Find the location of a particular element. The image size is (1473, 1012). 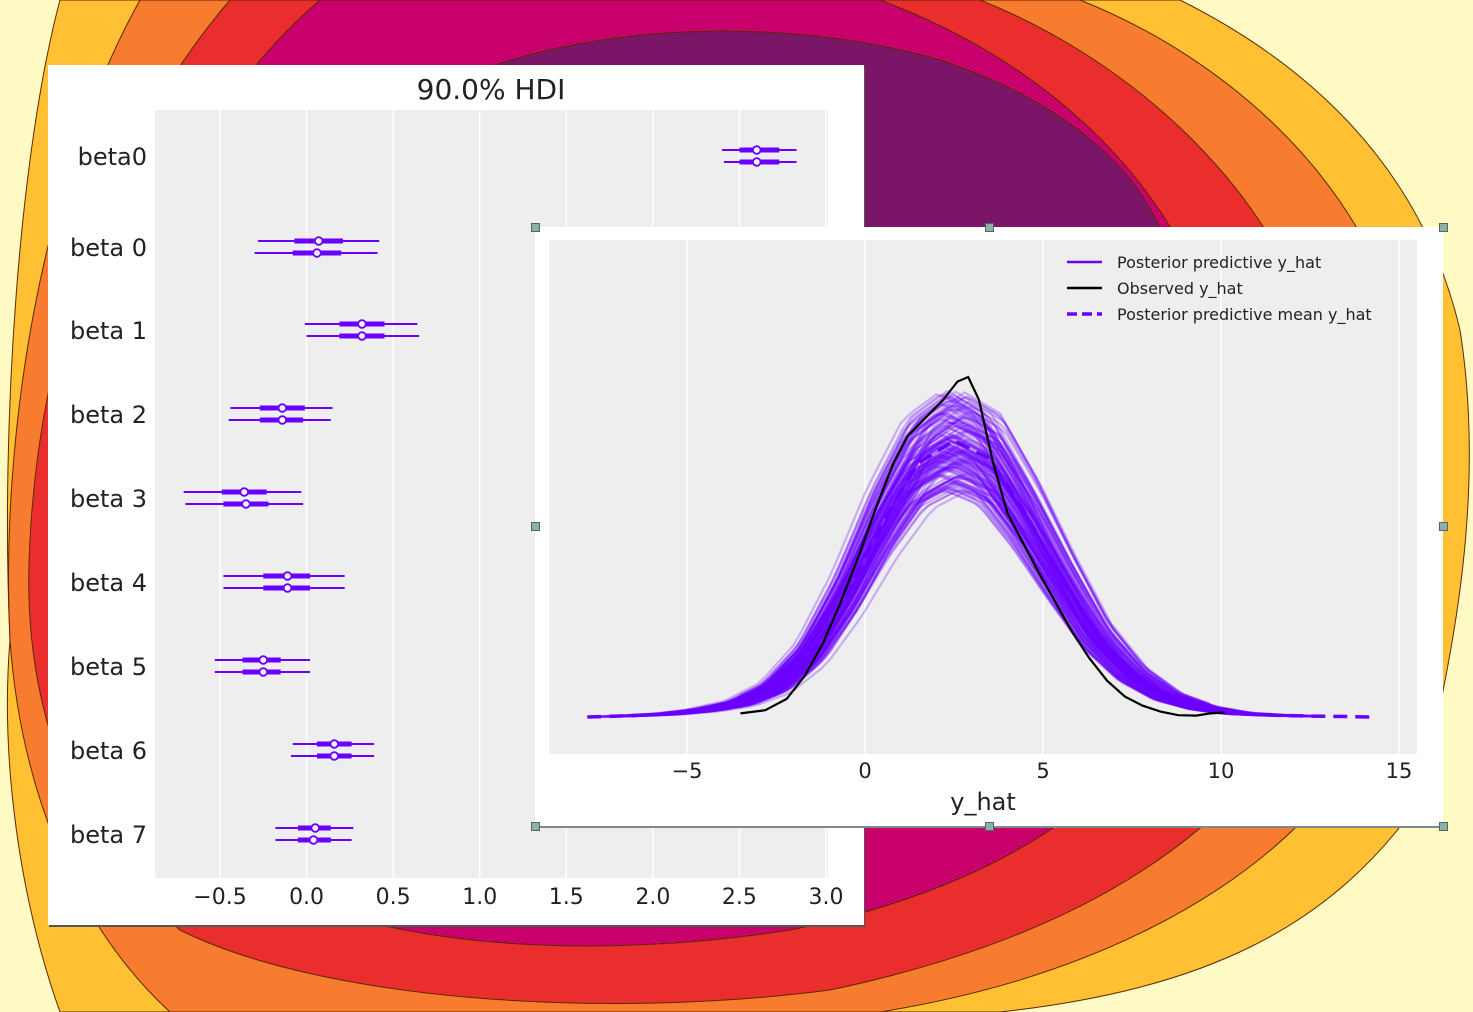

observed-line is located at coordinates (982, 546).